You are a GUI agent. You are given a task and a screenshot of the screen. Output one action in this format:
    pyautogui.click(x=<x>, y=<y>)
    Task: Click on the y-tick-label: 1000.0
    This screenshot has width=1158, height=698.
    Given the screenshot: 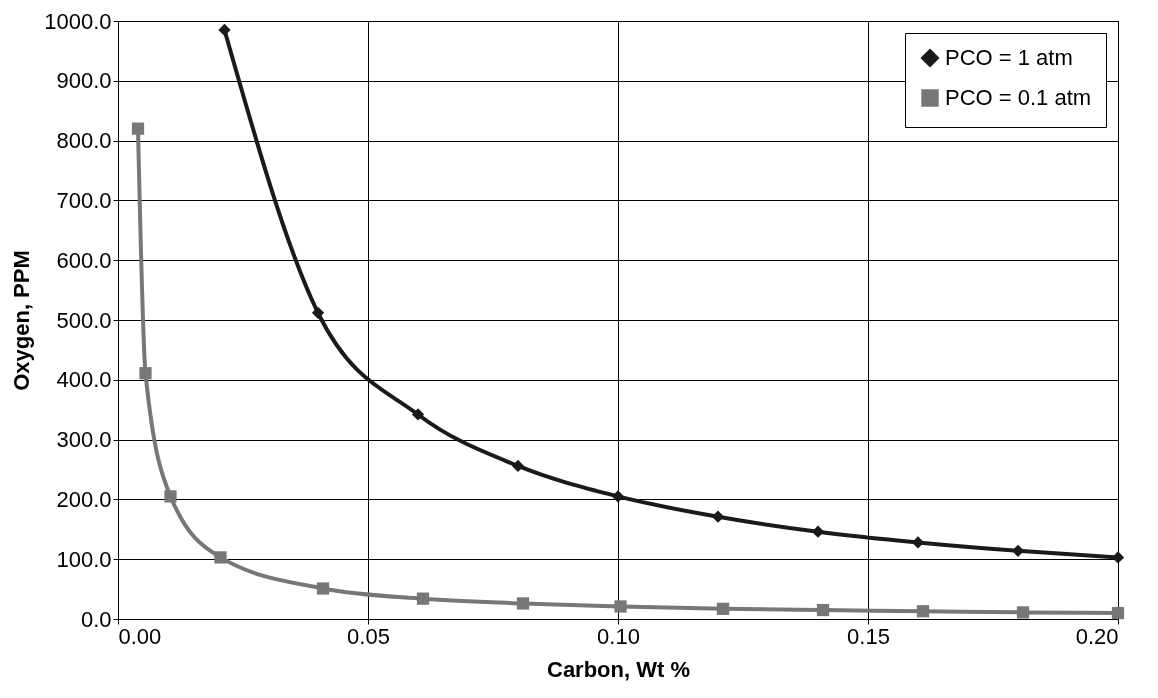 What is the action you would take?
    pyautogui.click(x=78, y=21)
    